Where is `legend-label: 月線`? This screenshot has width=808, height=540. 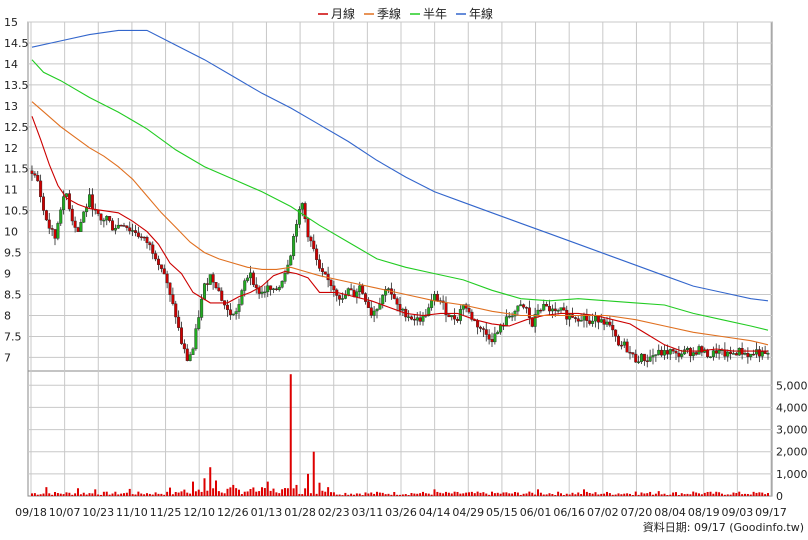
legend-label: 月線 is located at coordinates (343, 13).